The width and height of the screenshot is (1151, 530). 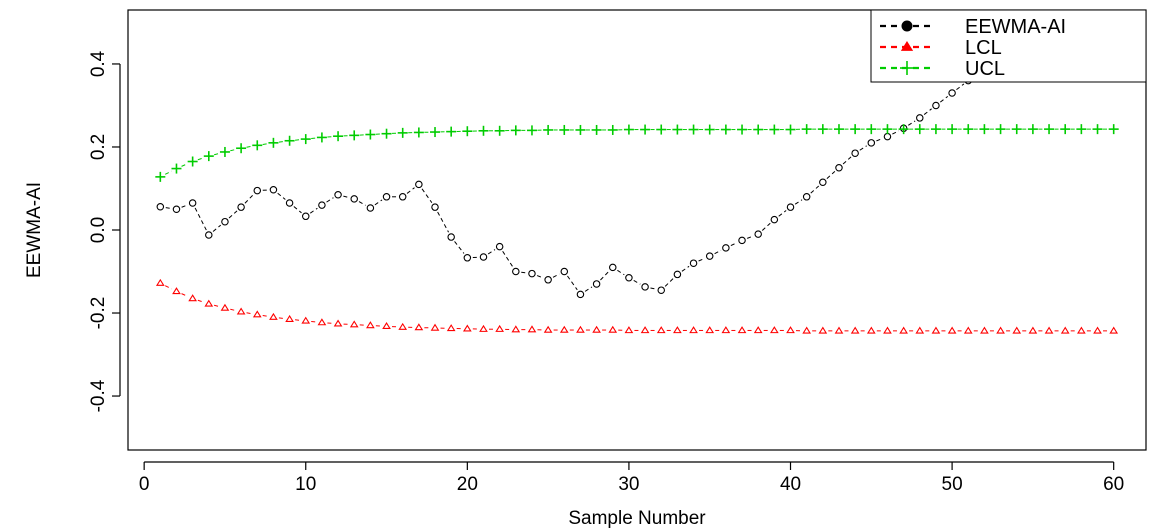 I want to click on x-tick-label: 30, so click(x=628, y=484).